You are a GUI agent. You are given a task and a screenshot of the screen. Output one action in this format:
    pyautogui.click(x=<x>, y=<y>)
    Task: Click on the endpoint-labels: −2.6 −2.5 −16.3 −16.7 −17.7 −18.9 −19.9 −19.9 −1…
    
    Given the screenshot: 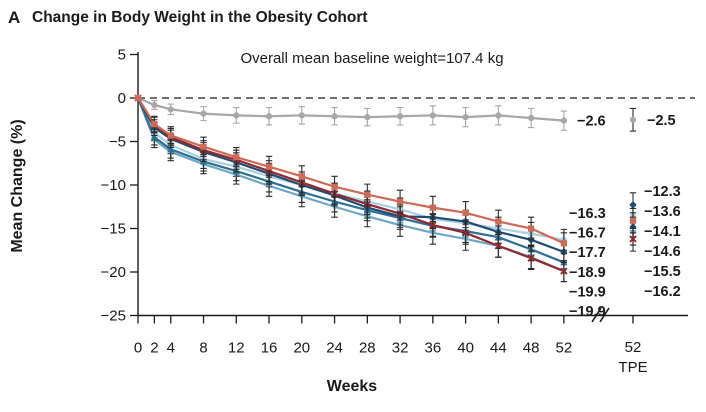 What is the action you would take?
    pyautogui.click(x=625, y=216)
    